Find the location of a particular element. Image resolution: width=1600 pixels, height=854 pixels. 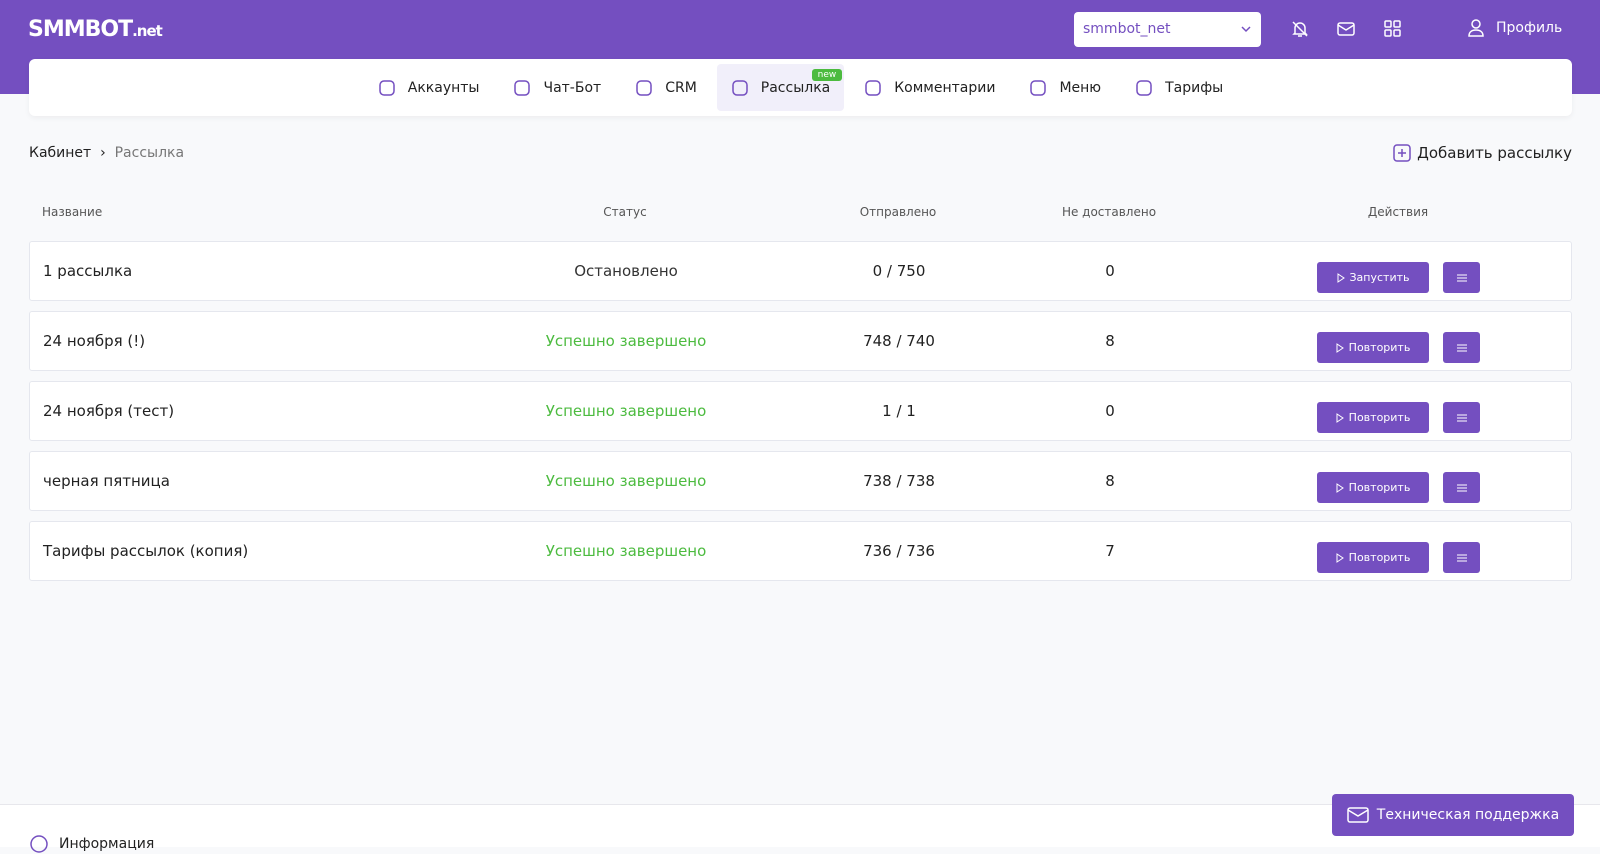

nav-label: Тарифы is located at coordinates (1194, 87).